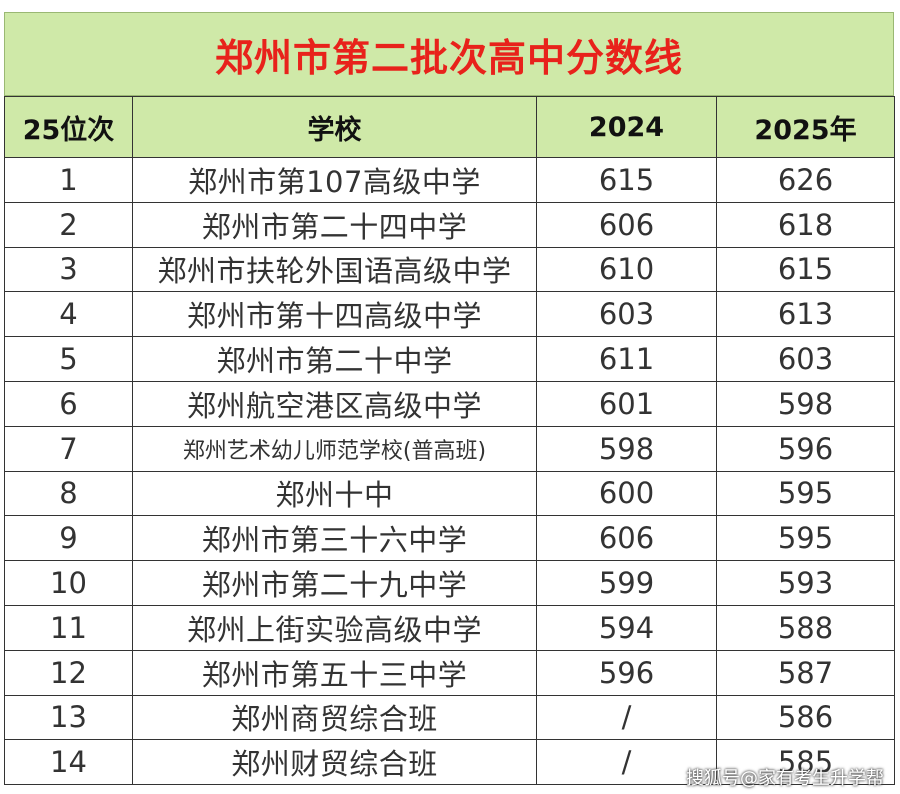  I want to click on rank-cell: 6, so click(68, 403).